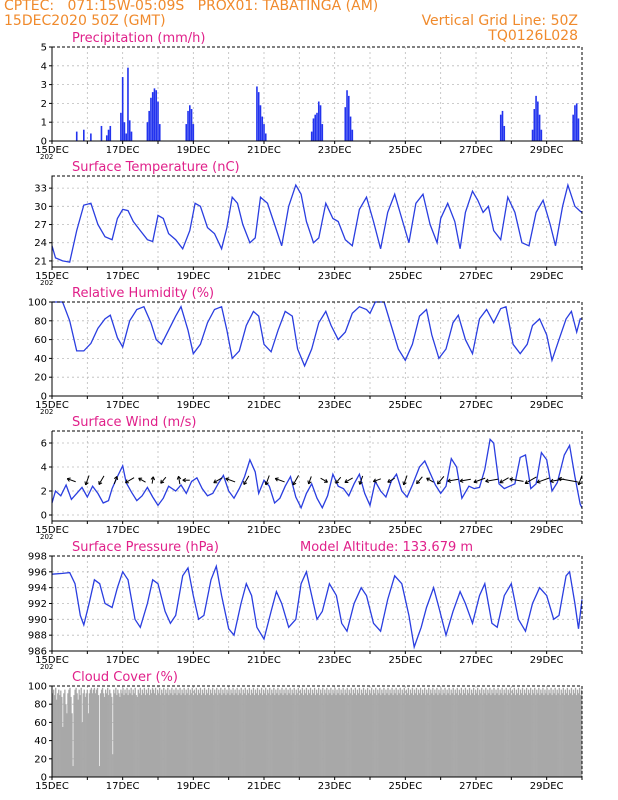 The width and height of the screenshot is (618, 800). Describe the element at coordinates (44, 142) in the screenshot. I see `y-tick-label: 0` at that location.